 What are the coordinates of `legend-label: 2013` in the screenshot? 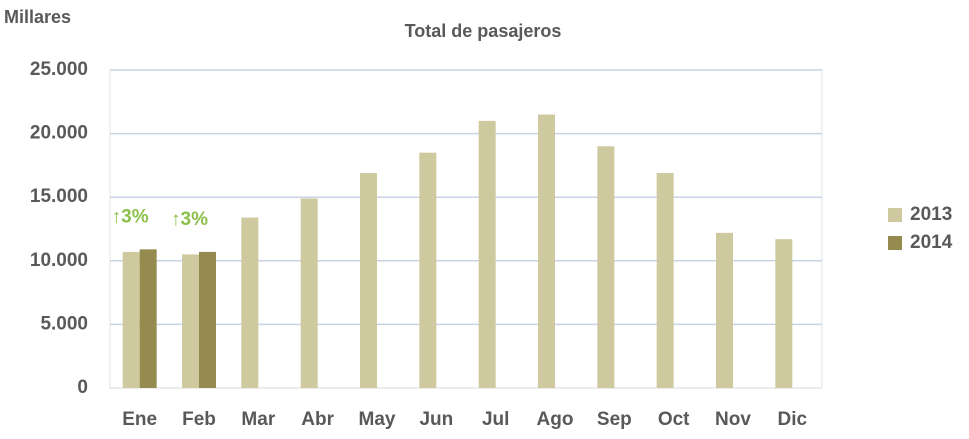 It's located at (931, 214).